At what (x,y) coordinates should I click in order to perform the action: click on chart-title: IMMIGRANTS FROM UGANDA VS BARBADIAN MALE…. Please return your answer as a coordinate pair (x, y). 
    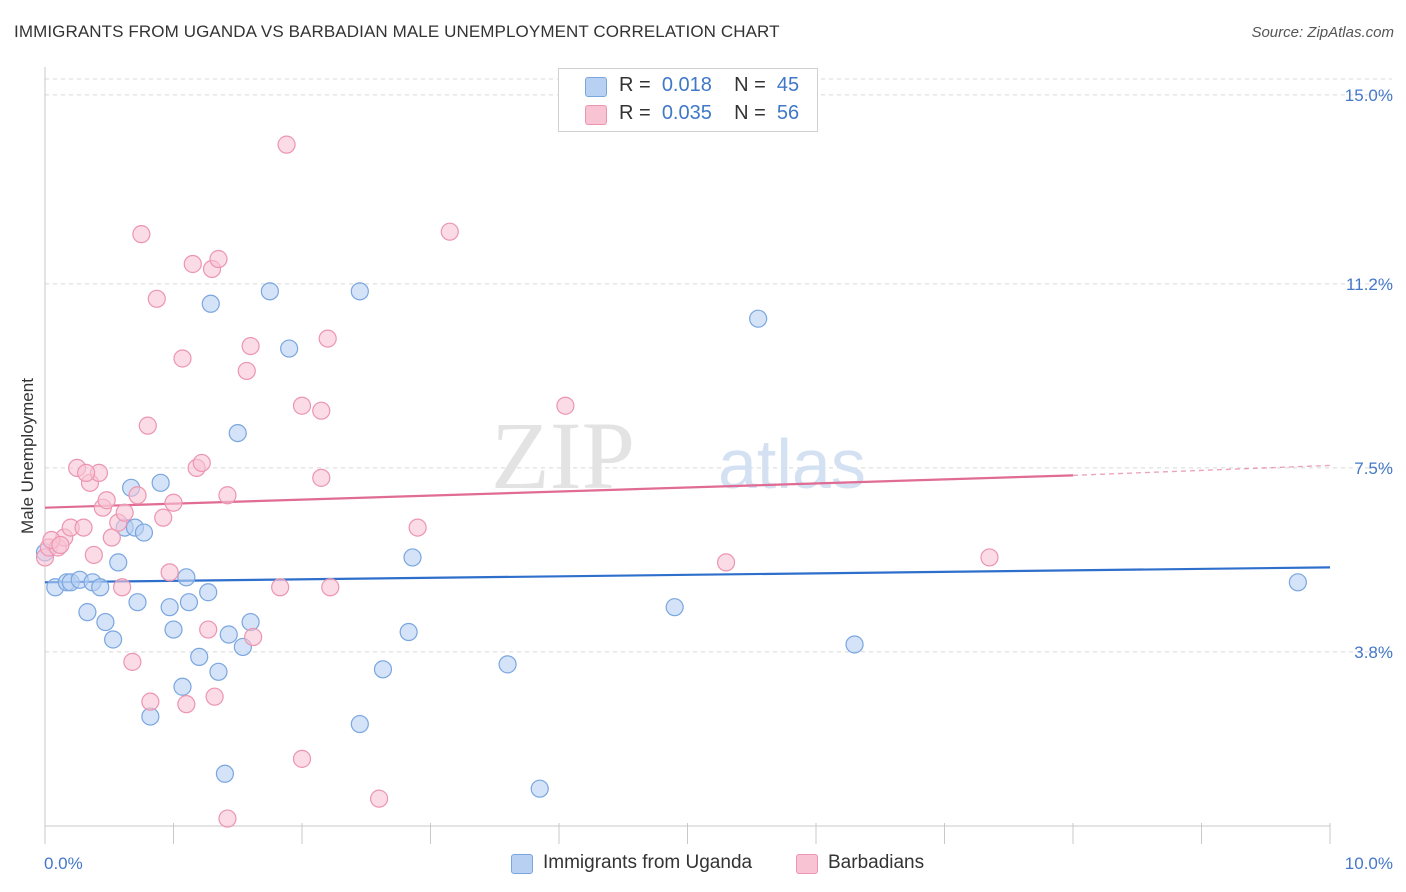
    Looking at the image, I should click on (397, 31).